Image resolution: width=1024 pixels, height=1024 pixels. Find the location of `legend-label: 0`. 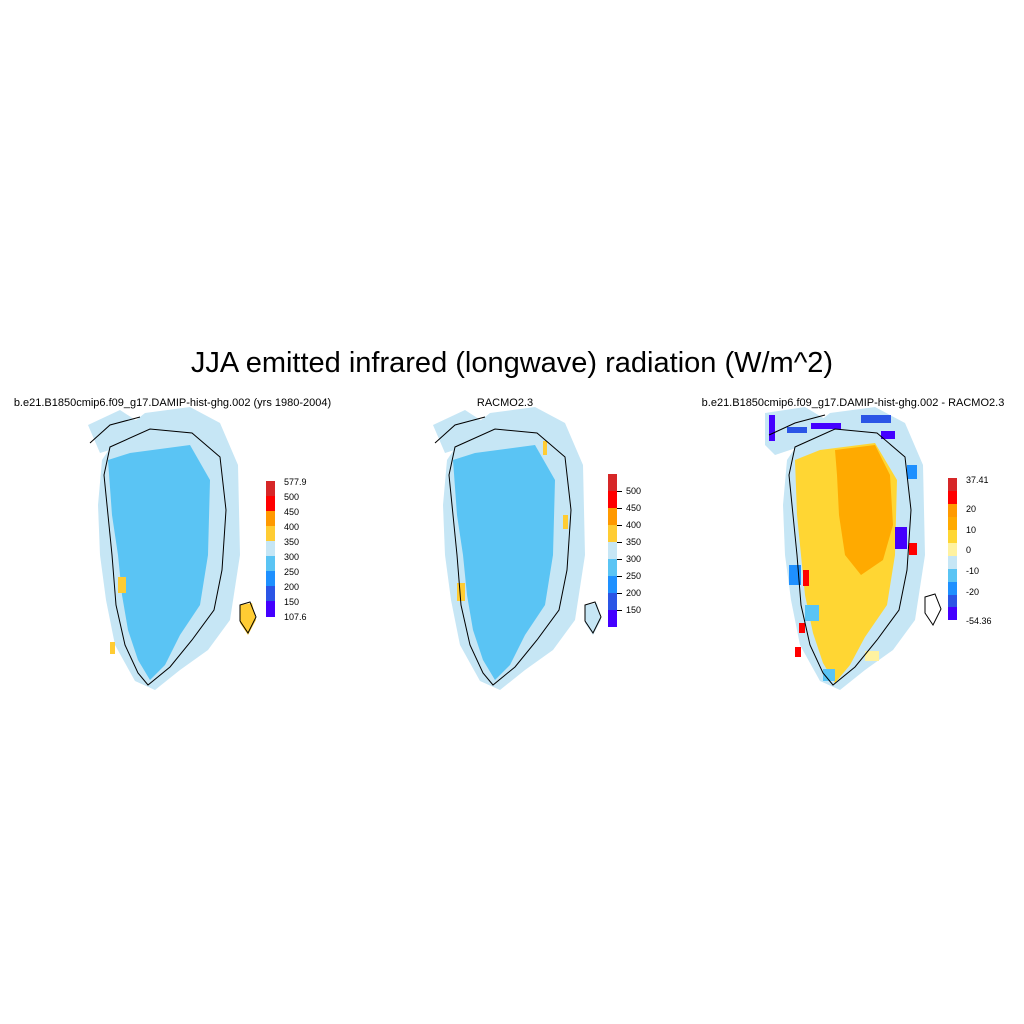

legend-label: 0 is located at coordinates (969, 550).